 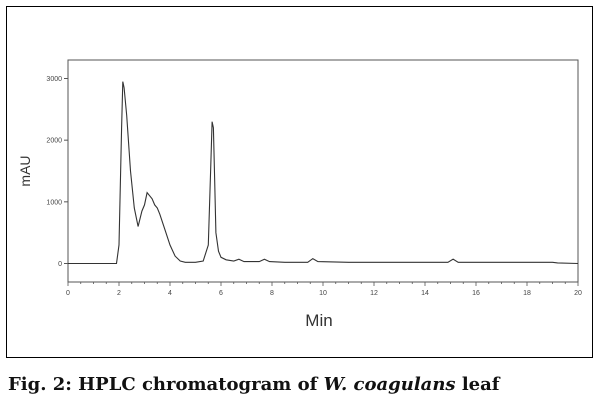 What do you see at coordinates (60, 264) in the screenshot?
I see `y-tick-label: 0` at bounding box center [60, 264].